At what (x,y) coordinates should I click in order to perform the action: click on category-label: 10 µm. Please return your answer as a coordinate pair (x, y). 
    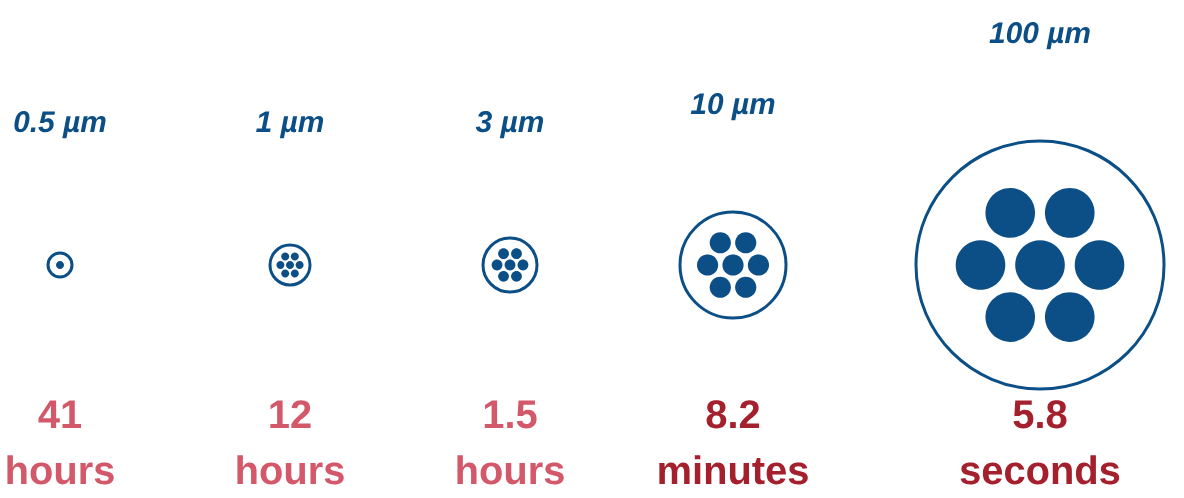
    Looking at the image, I should click on (732, 107).